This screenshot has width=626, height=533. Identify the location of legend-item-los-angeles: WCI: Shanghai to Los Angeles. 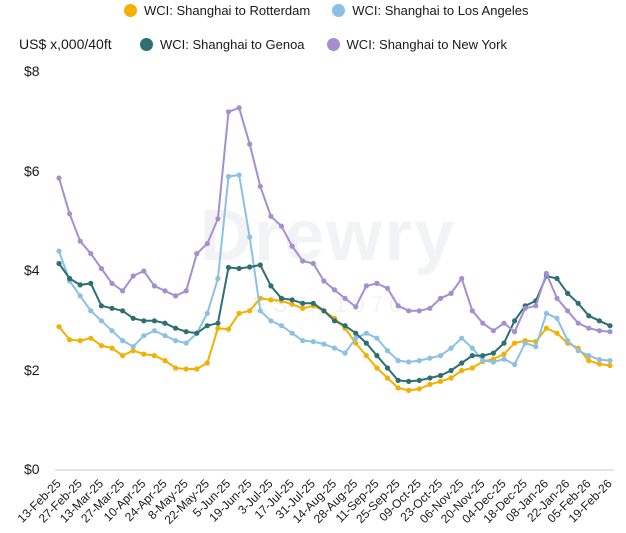
(430, 10).